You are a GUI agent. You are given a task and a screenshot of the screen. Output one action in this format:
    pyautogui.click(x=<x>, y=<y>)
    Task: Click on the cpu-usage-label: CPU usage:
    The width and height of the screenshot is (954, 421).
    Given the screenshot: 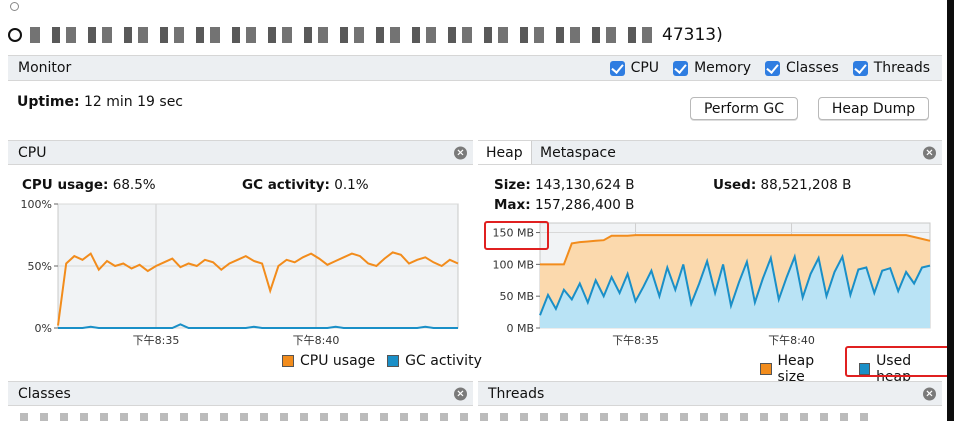 What is the action you would take?
    pyautogui.click(x=65, y=185)
    